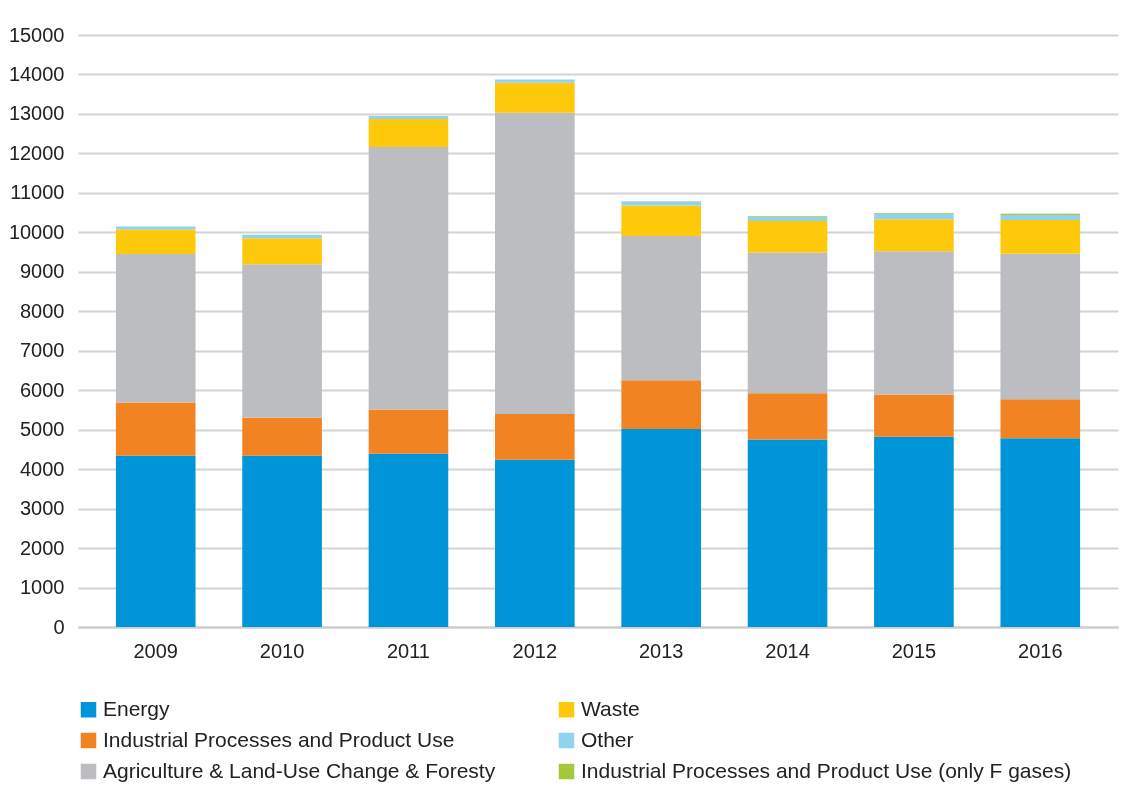 This screenshot has width=1139, height=789. Describe the element at coordinates (37, 192) in the screenshot. I see `y-tick-label: 11000` at that location.